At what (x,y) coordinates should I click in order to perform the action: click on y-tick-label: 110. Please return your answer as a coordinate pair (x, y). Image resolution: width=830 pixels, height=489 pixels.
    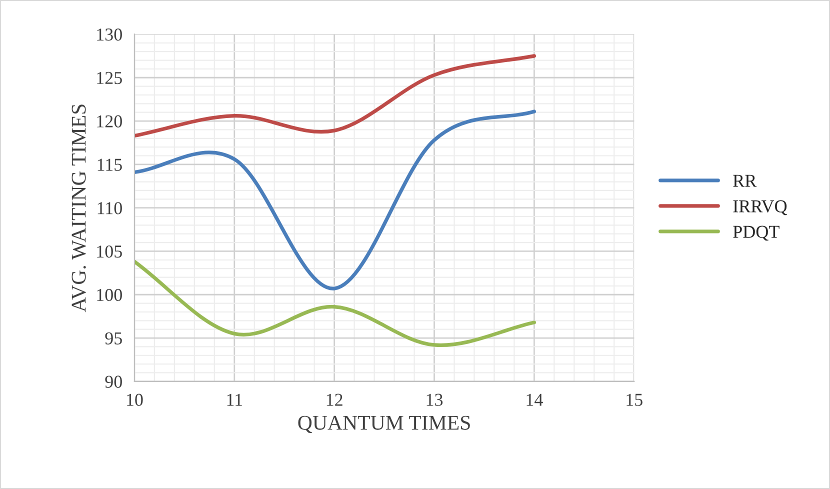
    Looking at the image, I should click on (110, 208).